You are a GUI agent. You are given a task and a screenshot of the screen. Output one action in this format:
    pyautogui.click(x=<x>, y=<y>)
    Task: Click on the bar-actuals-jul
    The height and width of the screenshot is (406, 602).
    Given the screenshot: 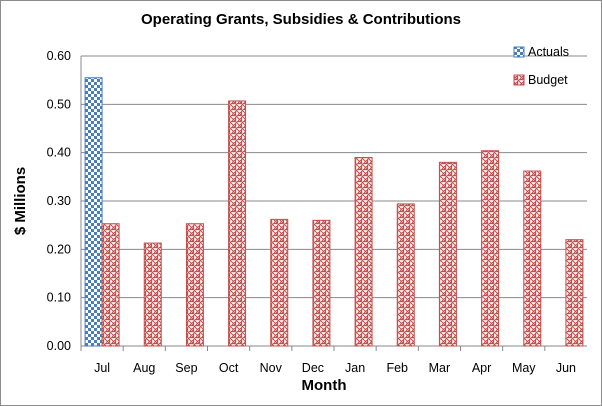 What is the action you would take?
    pyautogui.click(x=93, y=212)
    